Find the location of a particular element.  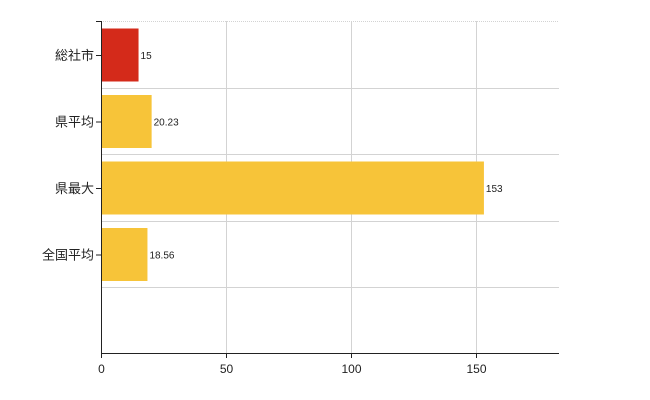

data-label: 18.56 is located at coordinates (161, 256).